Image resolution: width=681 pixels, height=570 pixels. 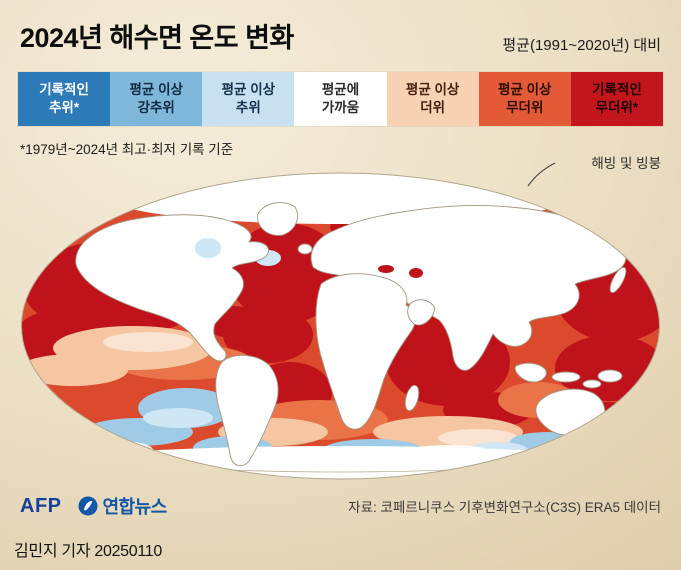 What do you see at coordinates (432, 99) in the screenshot?
I see `legend-item-warm: 평균 이상 더위` at bounding box center [432, 99].